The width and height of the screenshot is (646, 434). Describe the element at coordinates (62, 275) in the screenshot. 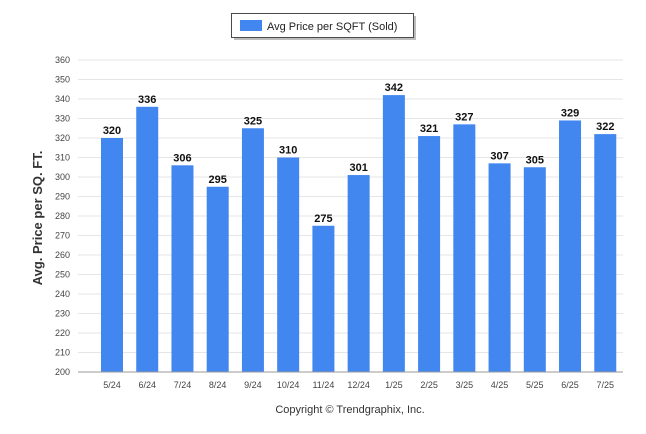

I see `y-tick-label: 250` at that location.